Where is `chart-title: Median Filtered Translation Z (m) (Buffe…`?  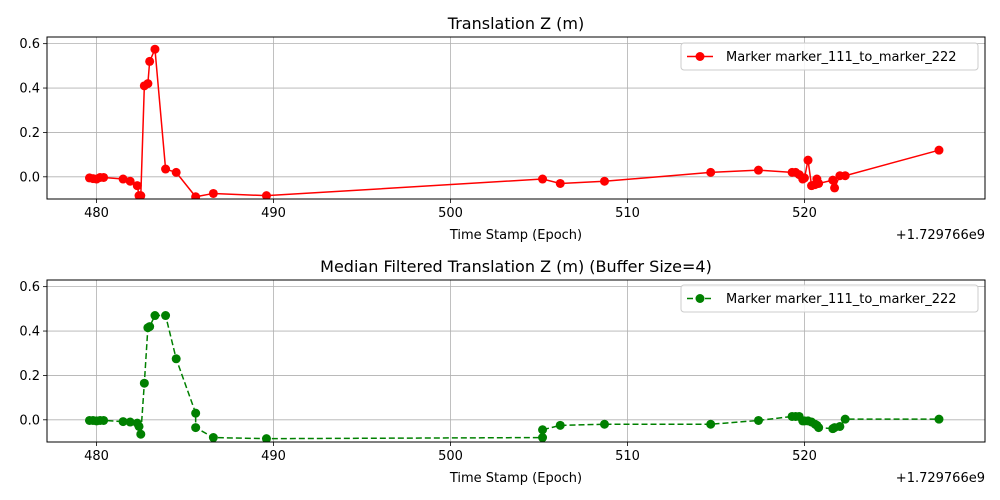
chart-title: Median Filtered Translation Z (m) (Buffe… is located at coordinates (516, 266).